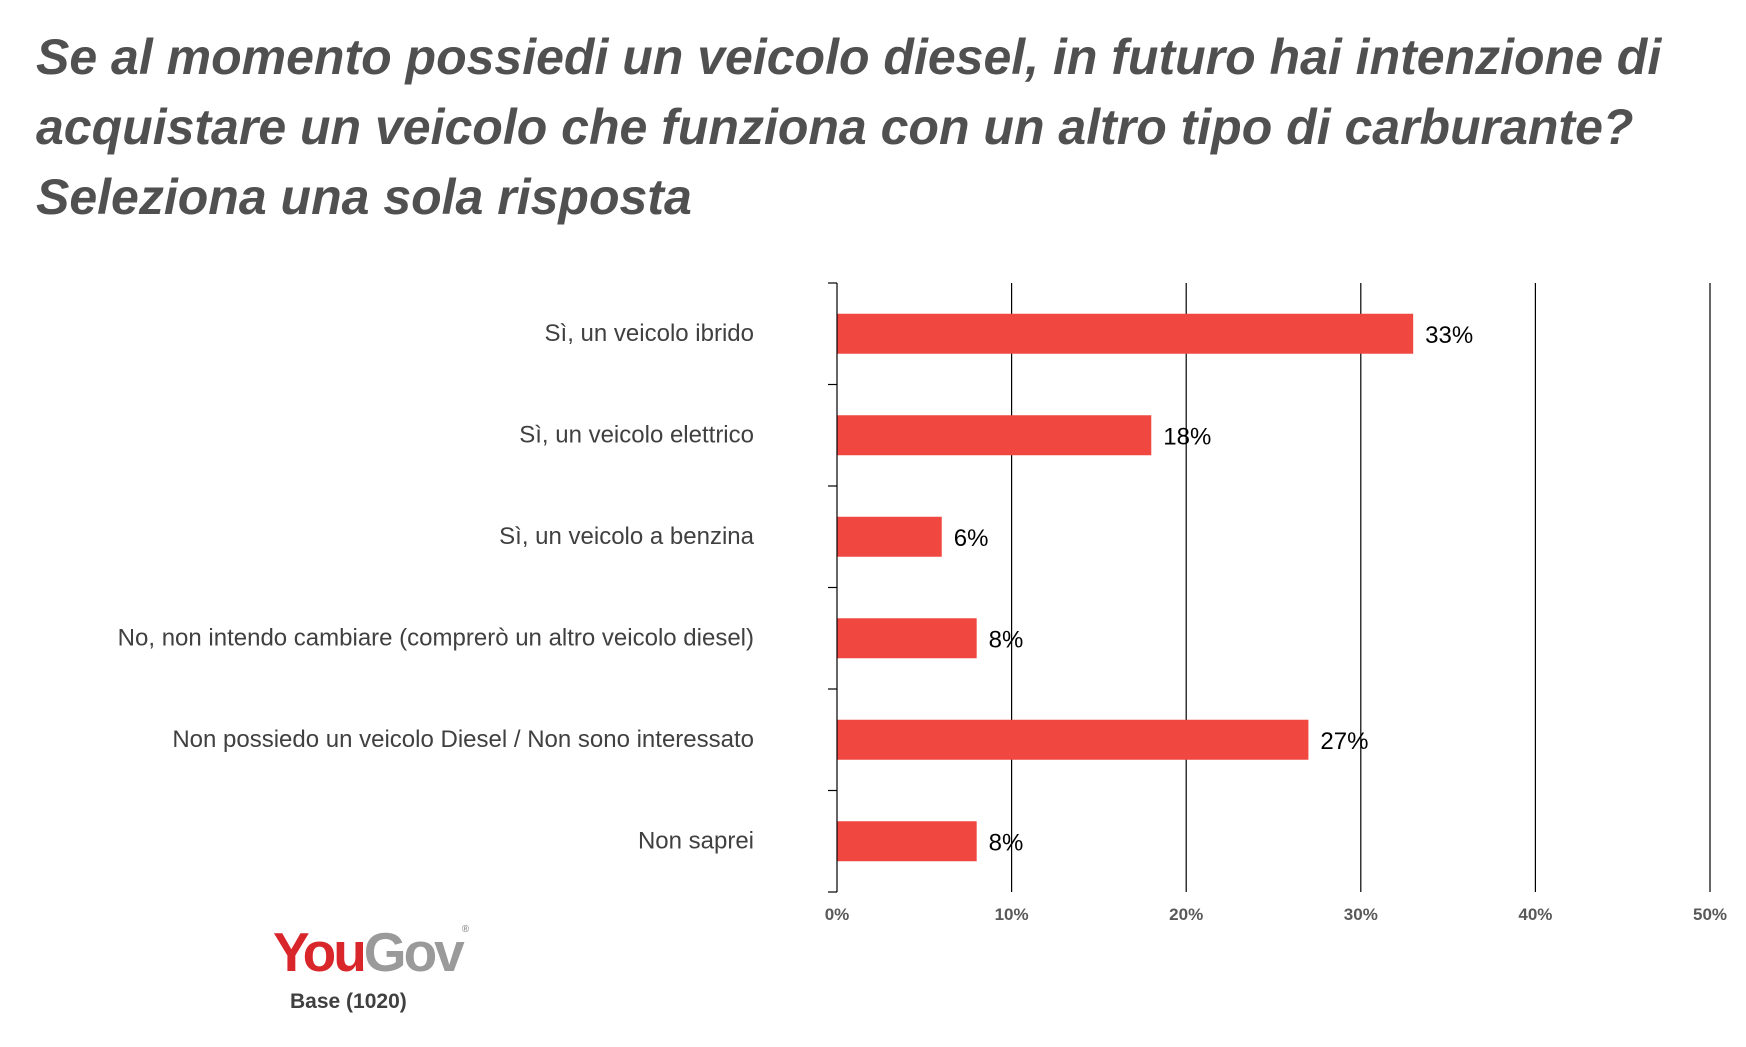 The width and height of the screenshot is (1746, 1047). I want to click on yougov-logo: YouGov®, so click(371, 952).